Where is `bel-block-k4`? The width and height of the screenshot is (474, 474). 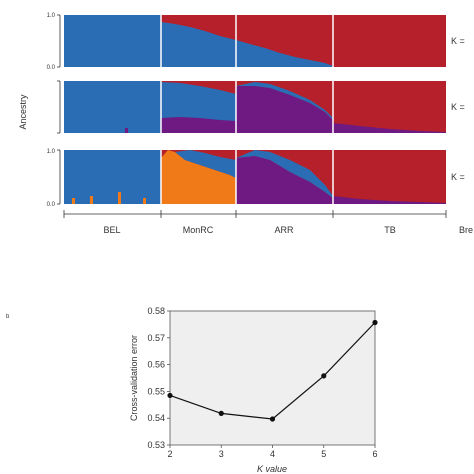 bel-block-k4 is located at coordinates (112, 177).